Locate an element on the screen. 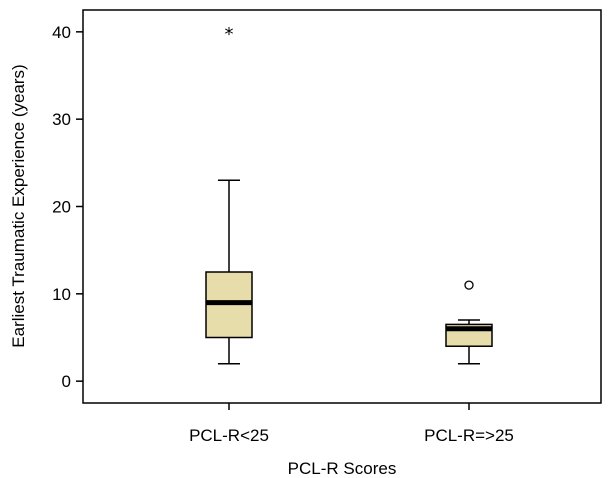 The width and height of the screenshot is (613, 478). y-tick-label: 10 is located at coordinates (61, 294).